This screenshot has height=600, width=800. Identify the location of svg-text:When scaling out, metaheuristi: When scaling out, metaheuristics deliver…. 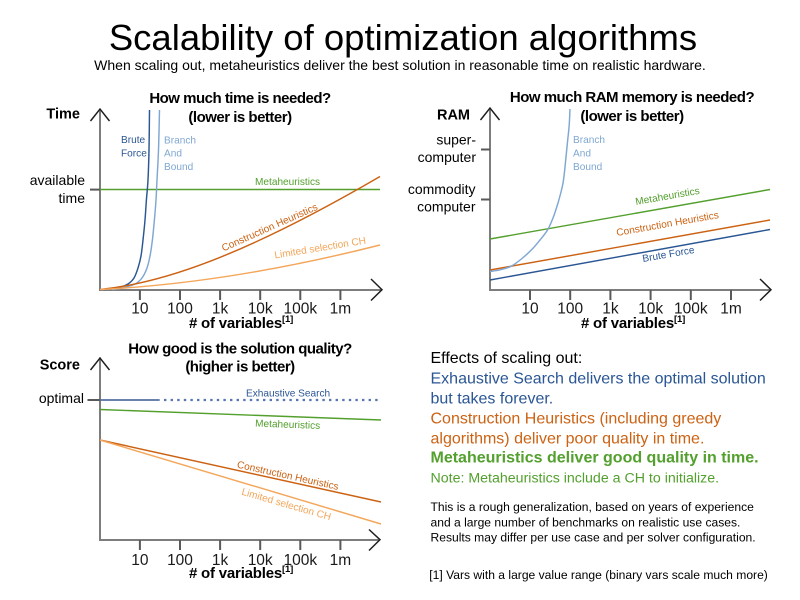
(400, 65).